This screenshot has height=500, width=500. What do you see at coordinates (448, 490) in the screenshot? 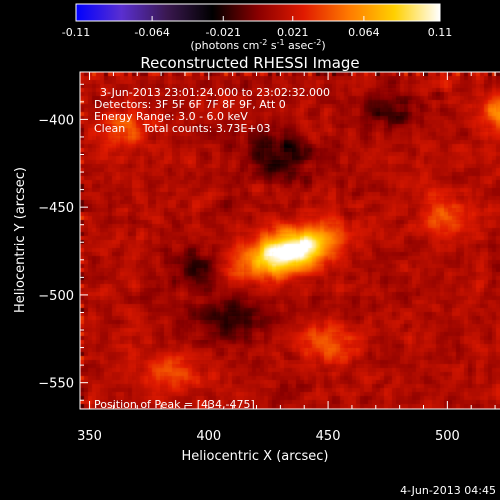
I see `timestamp: 4-Jun-2013 04:45` at bounding box center [448, 490].